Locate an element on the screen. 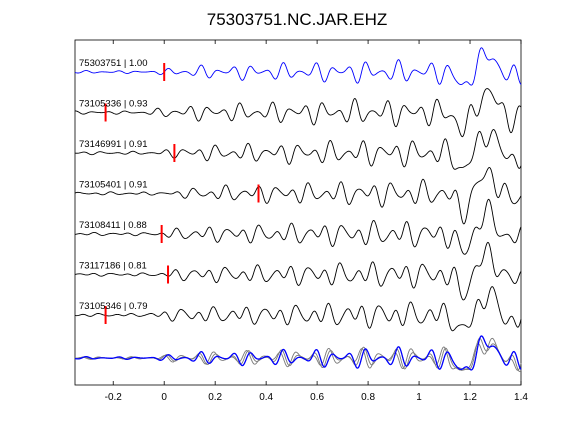  x-tick-label: 0.6 is located at coordinates (317, 397).